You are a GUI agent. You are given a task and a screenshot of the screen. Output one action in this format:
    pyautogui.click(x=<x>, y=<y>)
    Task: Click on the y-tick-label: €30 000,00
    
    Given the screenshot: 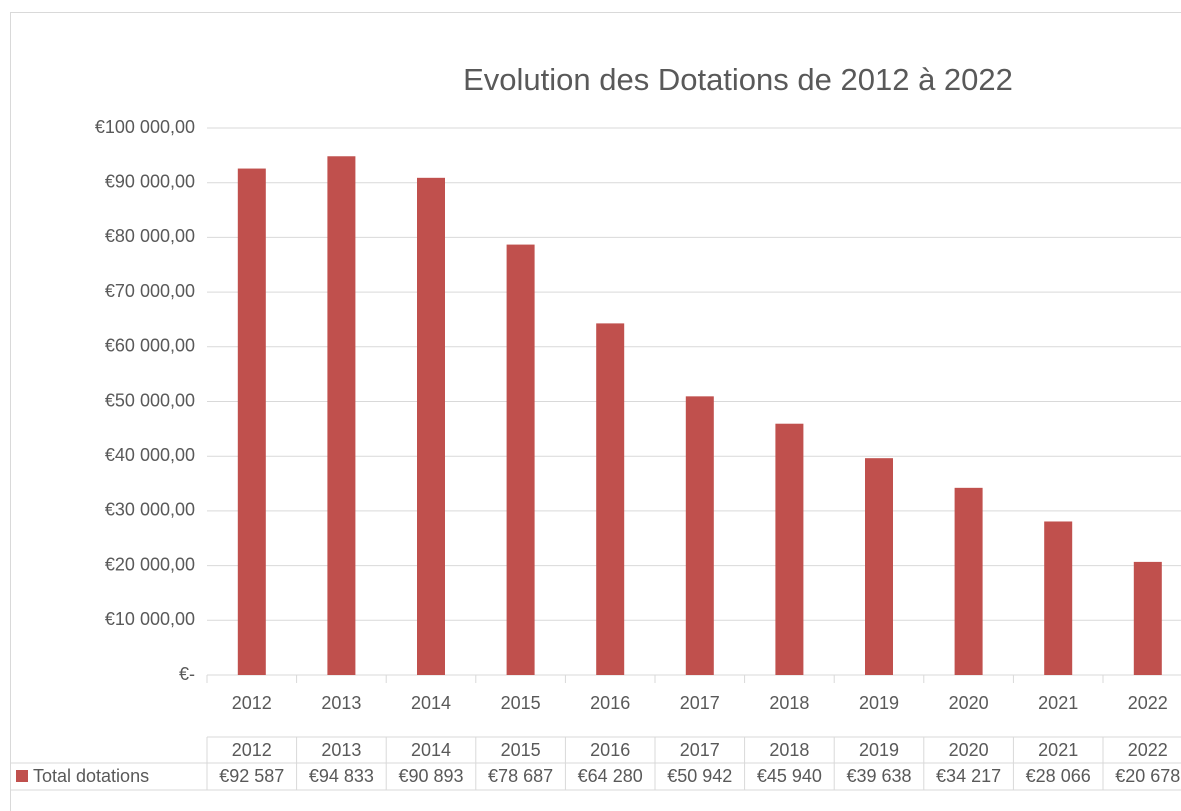 What is the action you would take?
    pyautogui.click(x=150, y=510)
    